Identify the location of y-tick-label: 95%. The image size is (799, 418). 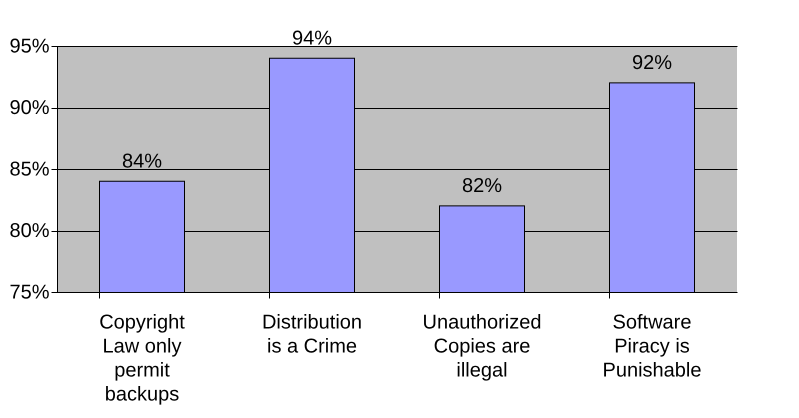
(29, 47).